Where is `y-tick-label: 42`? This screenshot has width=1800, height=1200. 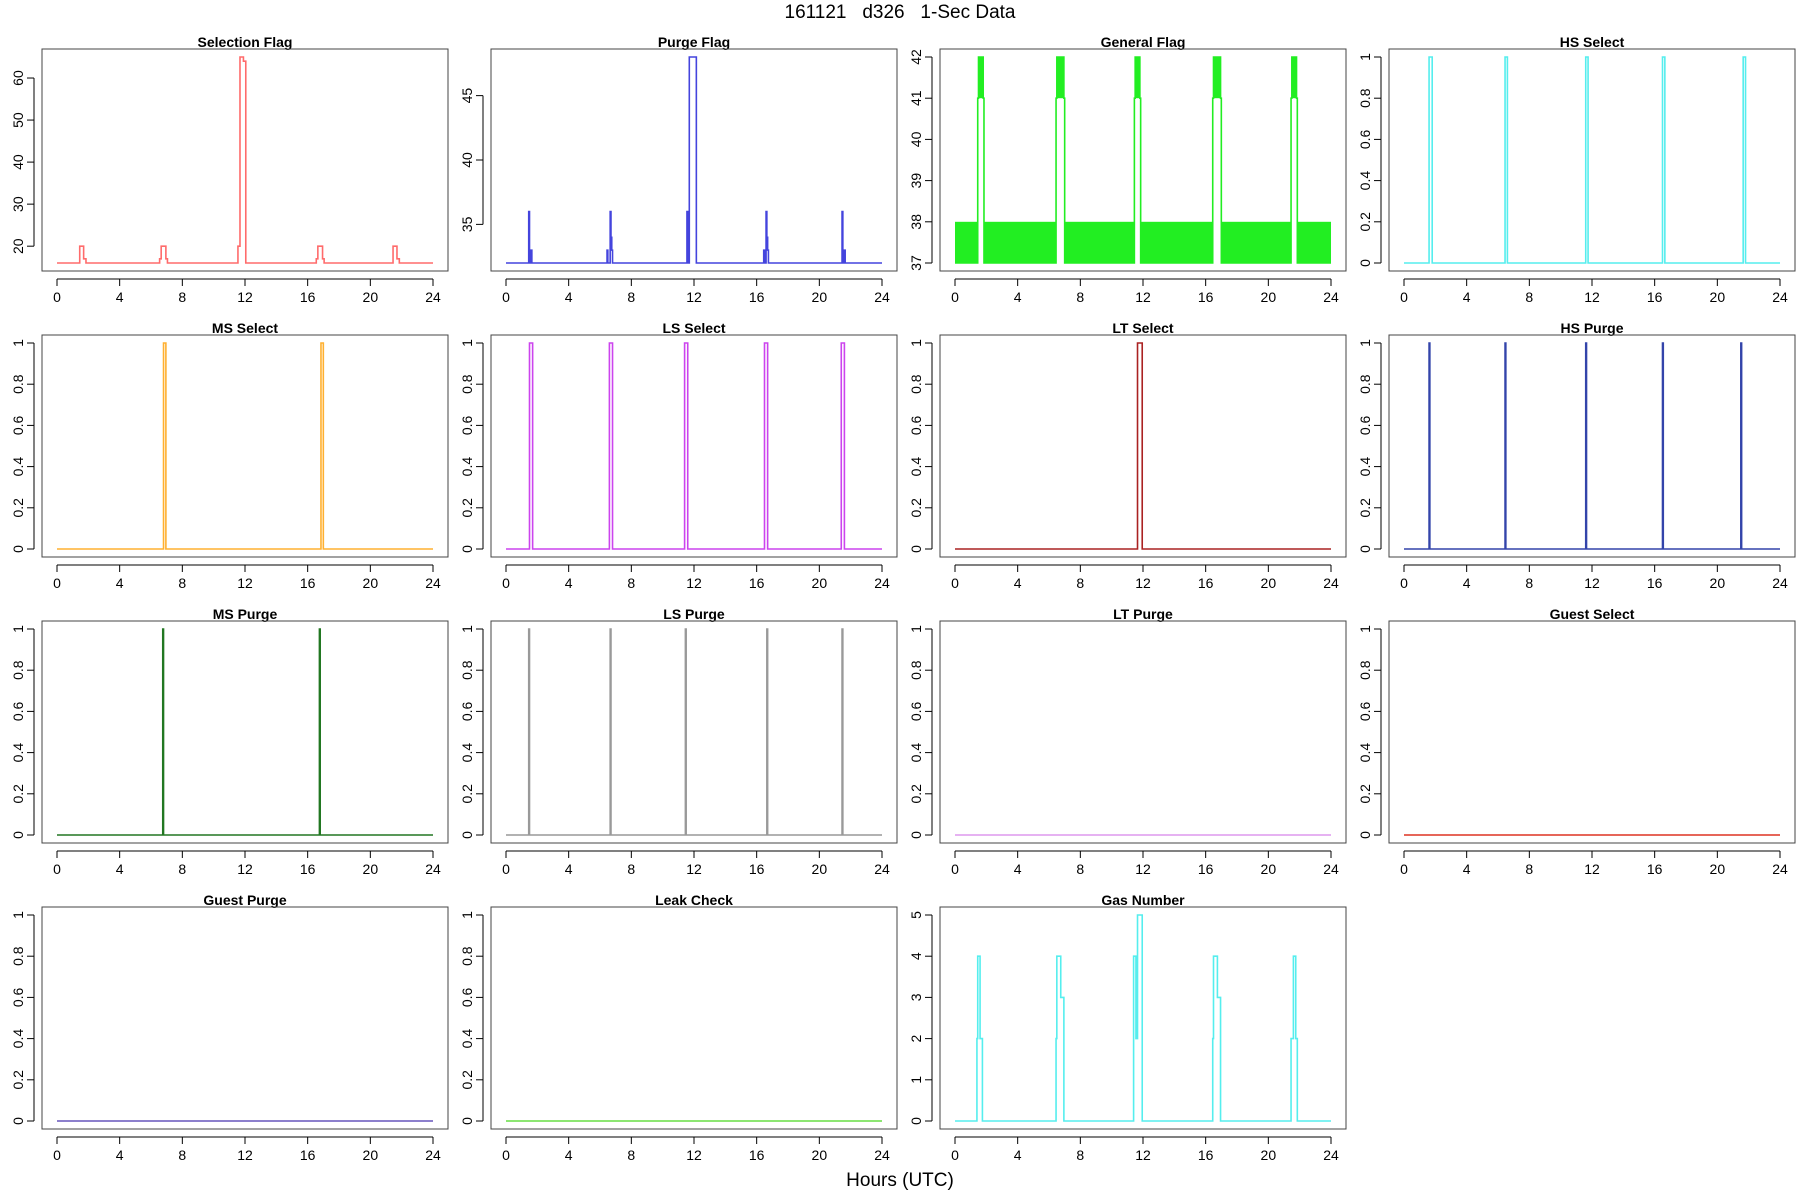
y-tick-label: 42 is located at coordinates (916, 57).